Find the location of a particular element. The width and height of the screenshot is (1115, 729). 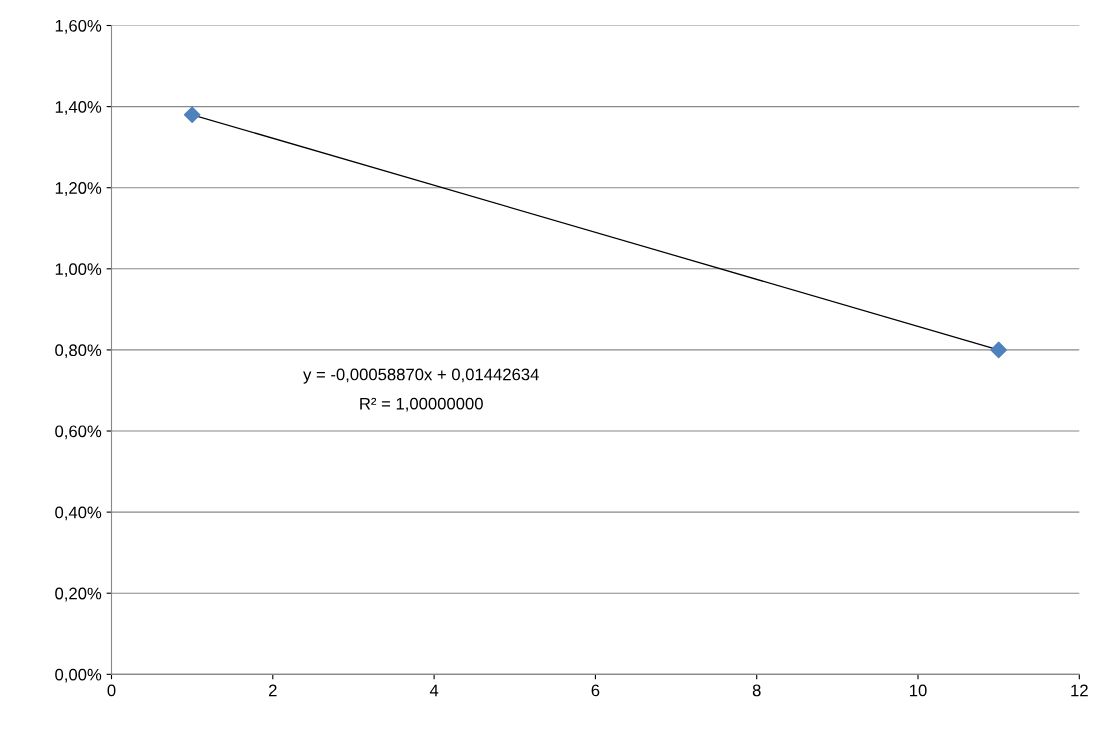

x-tick-label: 2 is located at coordinates (273, 690).